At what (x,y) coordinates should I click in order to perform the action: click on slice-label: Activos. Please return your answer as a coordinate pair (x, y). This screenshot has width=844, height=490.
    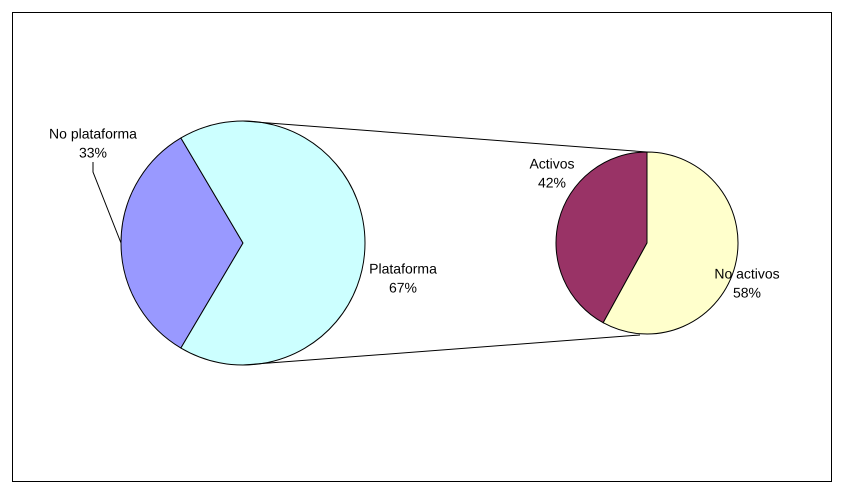
    Looking at the image, I should click on (552, 164).